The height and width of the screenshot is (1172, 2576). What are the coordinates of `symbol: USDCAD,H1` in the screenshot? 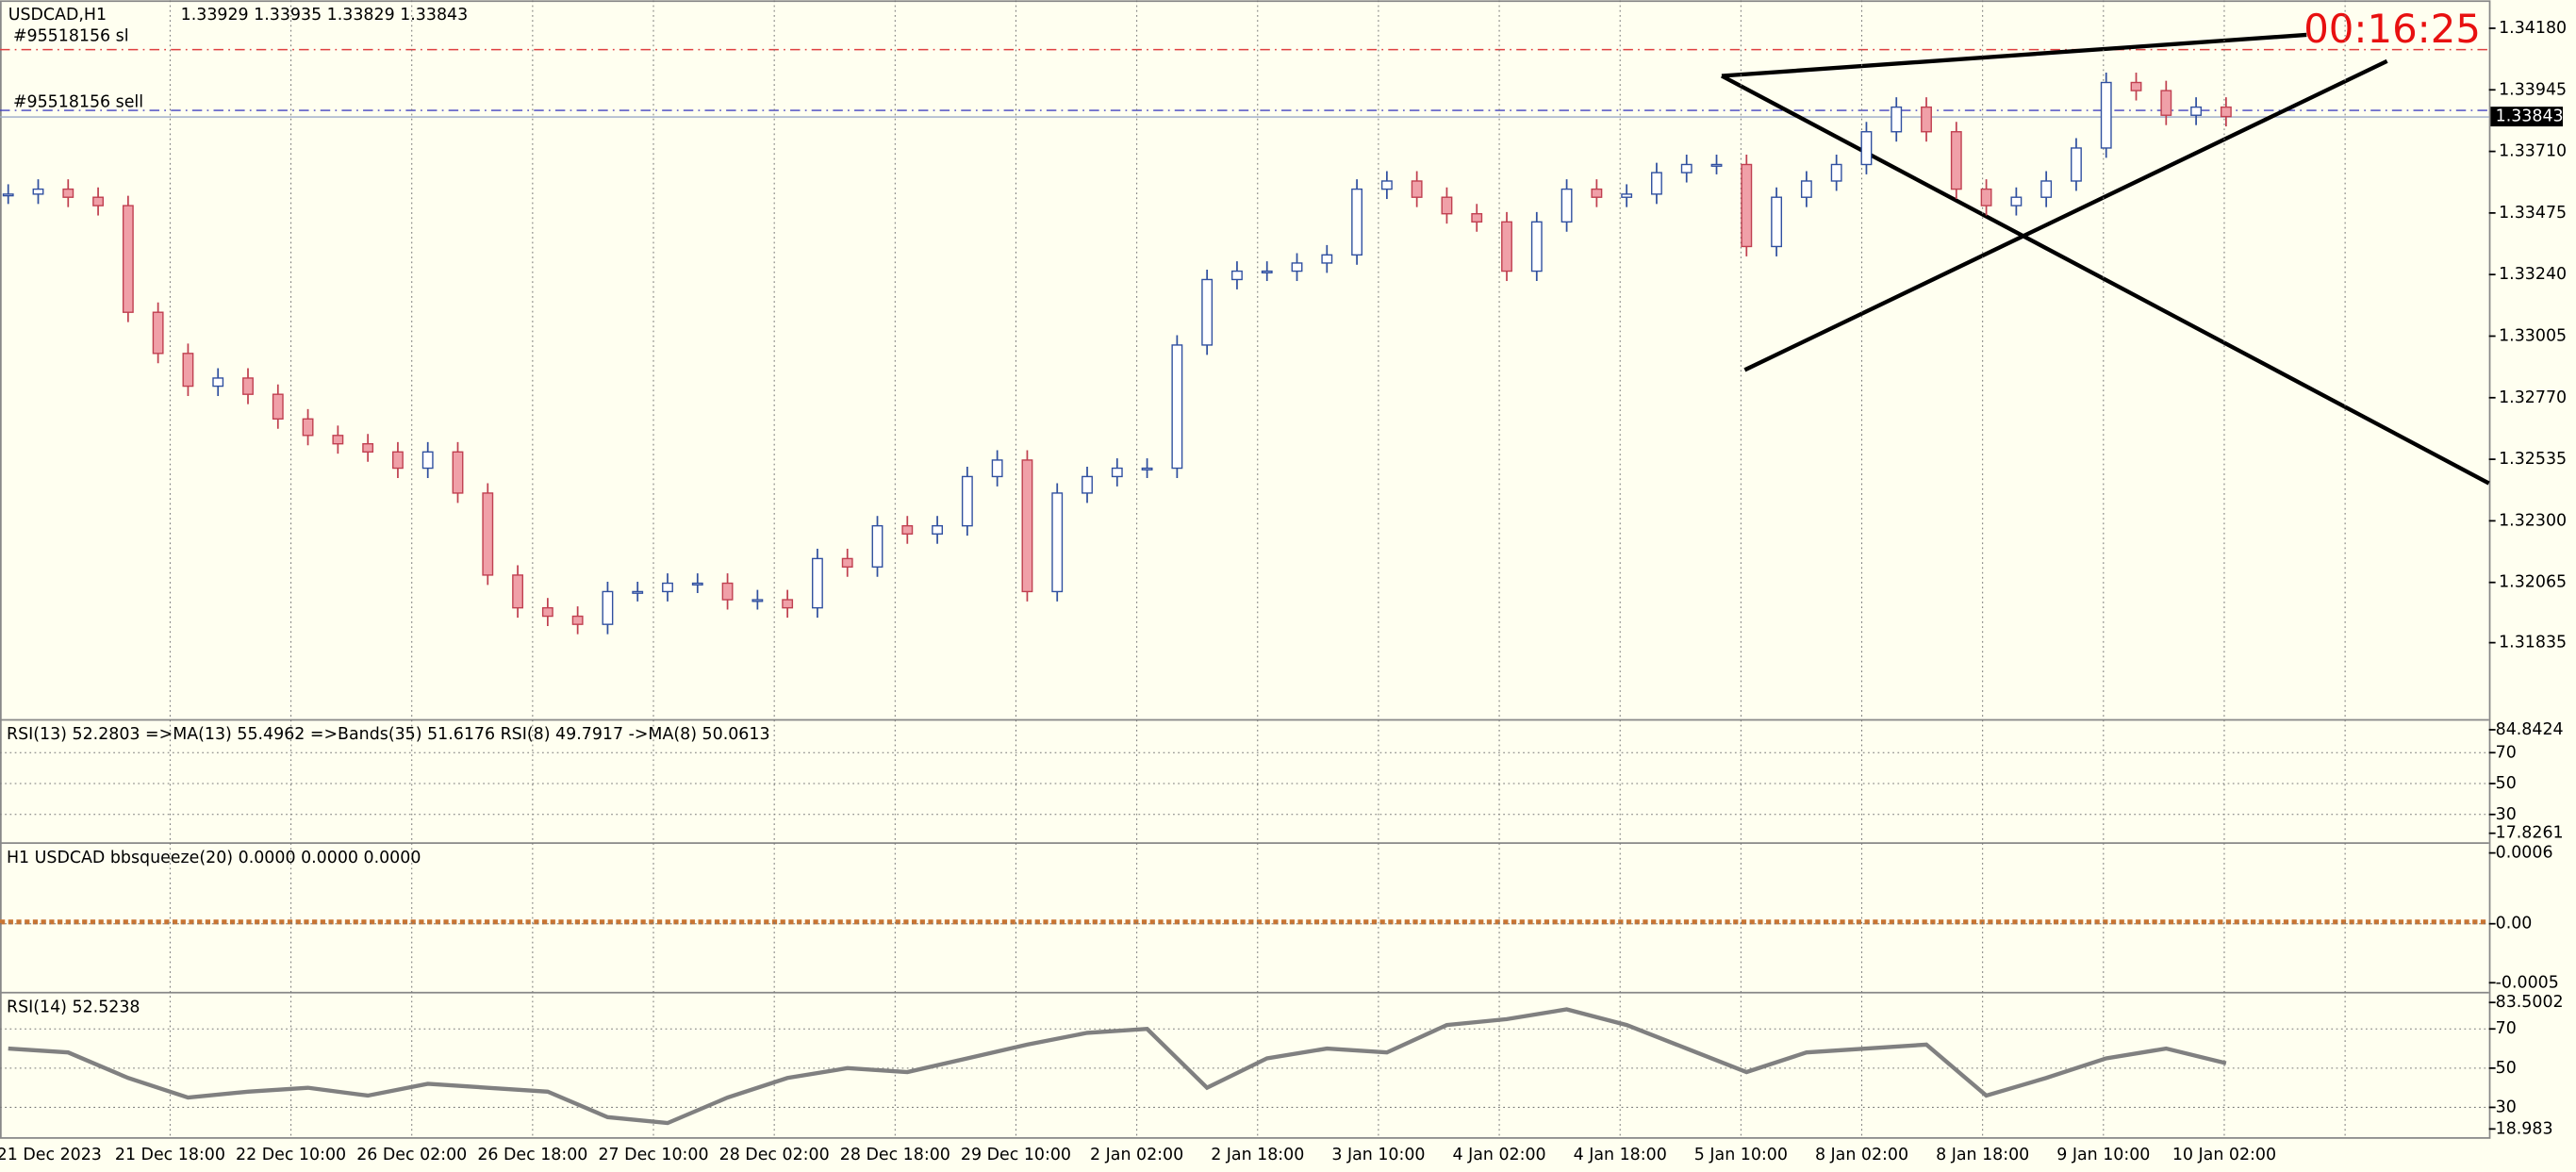 It's located at (57, 15).